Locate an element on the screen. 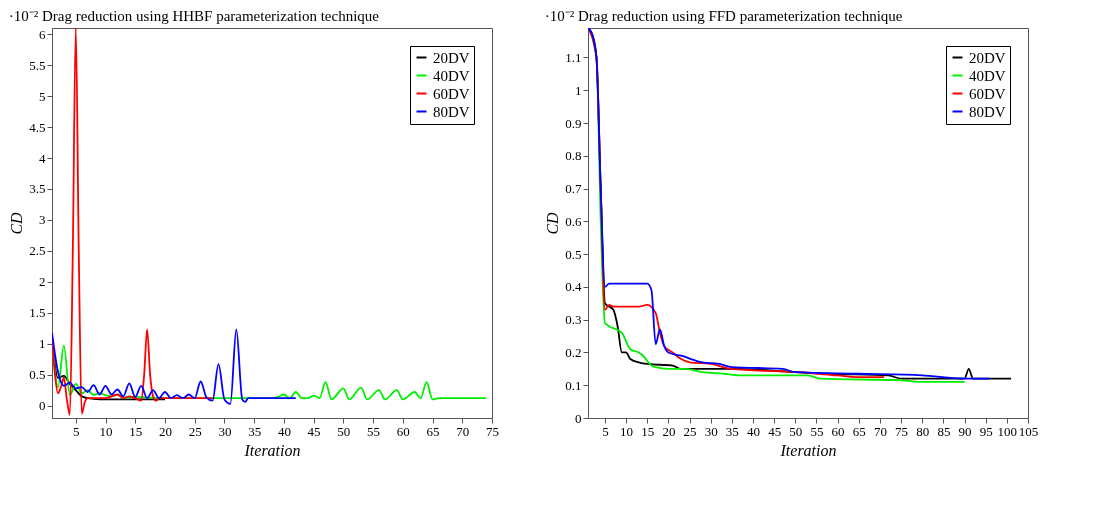 The height and width of the screenshot is (512, 1104). y-tick-label: 4 is located at coordinates (42, 158).